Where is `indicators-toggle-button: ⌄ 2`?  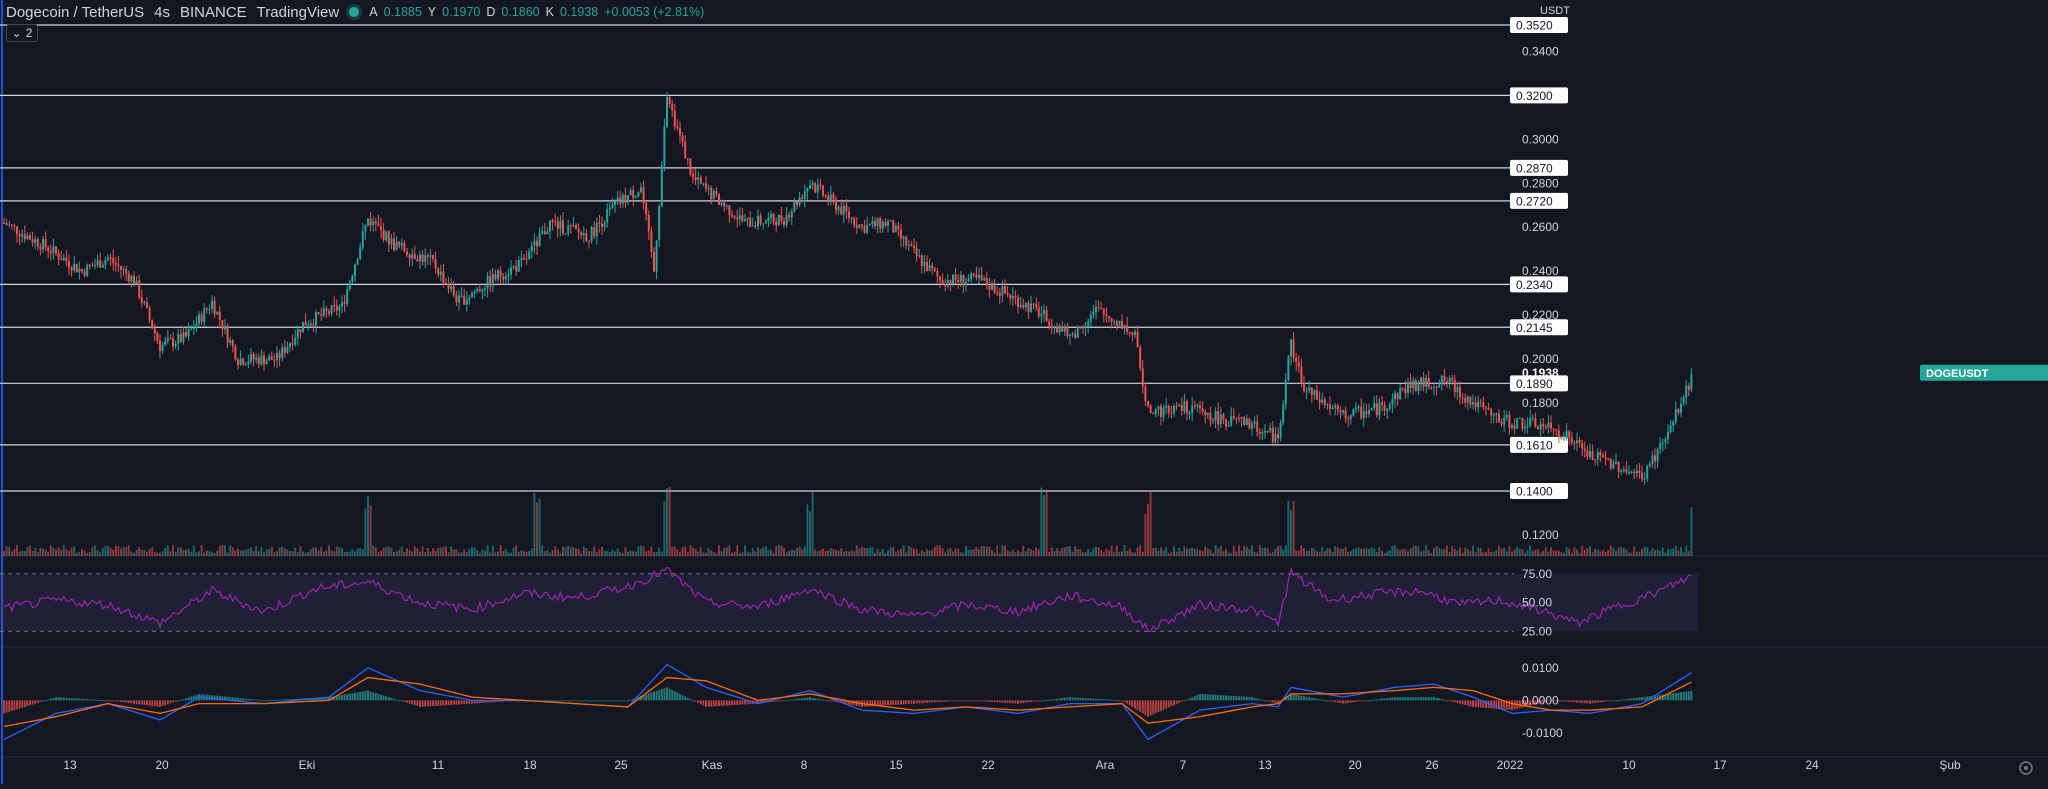
indicators-toggle-button: ⌄ 2 is located at coordinates (22, 33).